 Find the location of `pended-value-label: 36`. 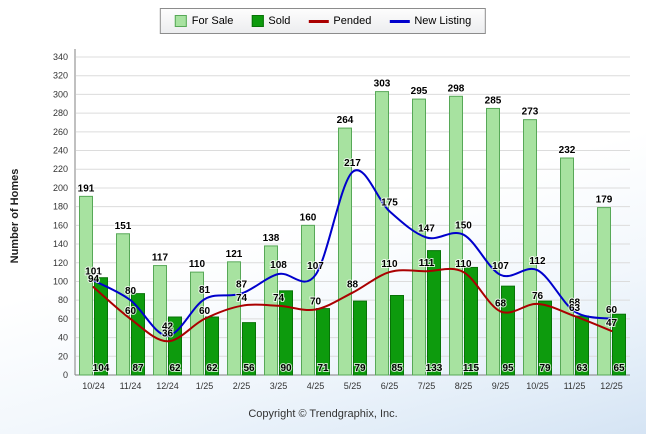

pended-value-label: 36 is located at coordinates (168, 333).